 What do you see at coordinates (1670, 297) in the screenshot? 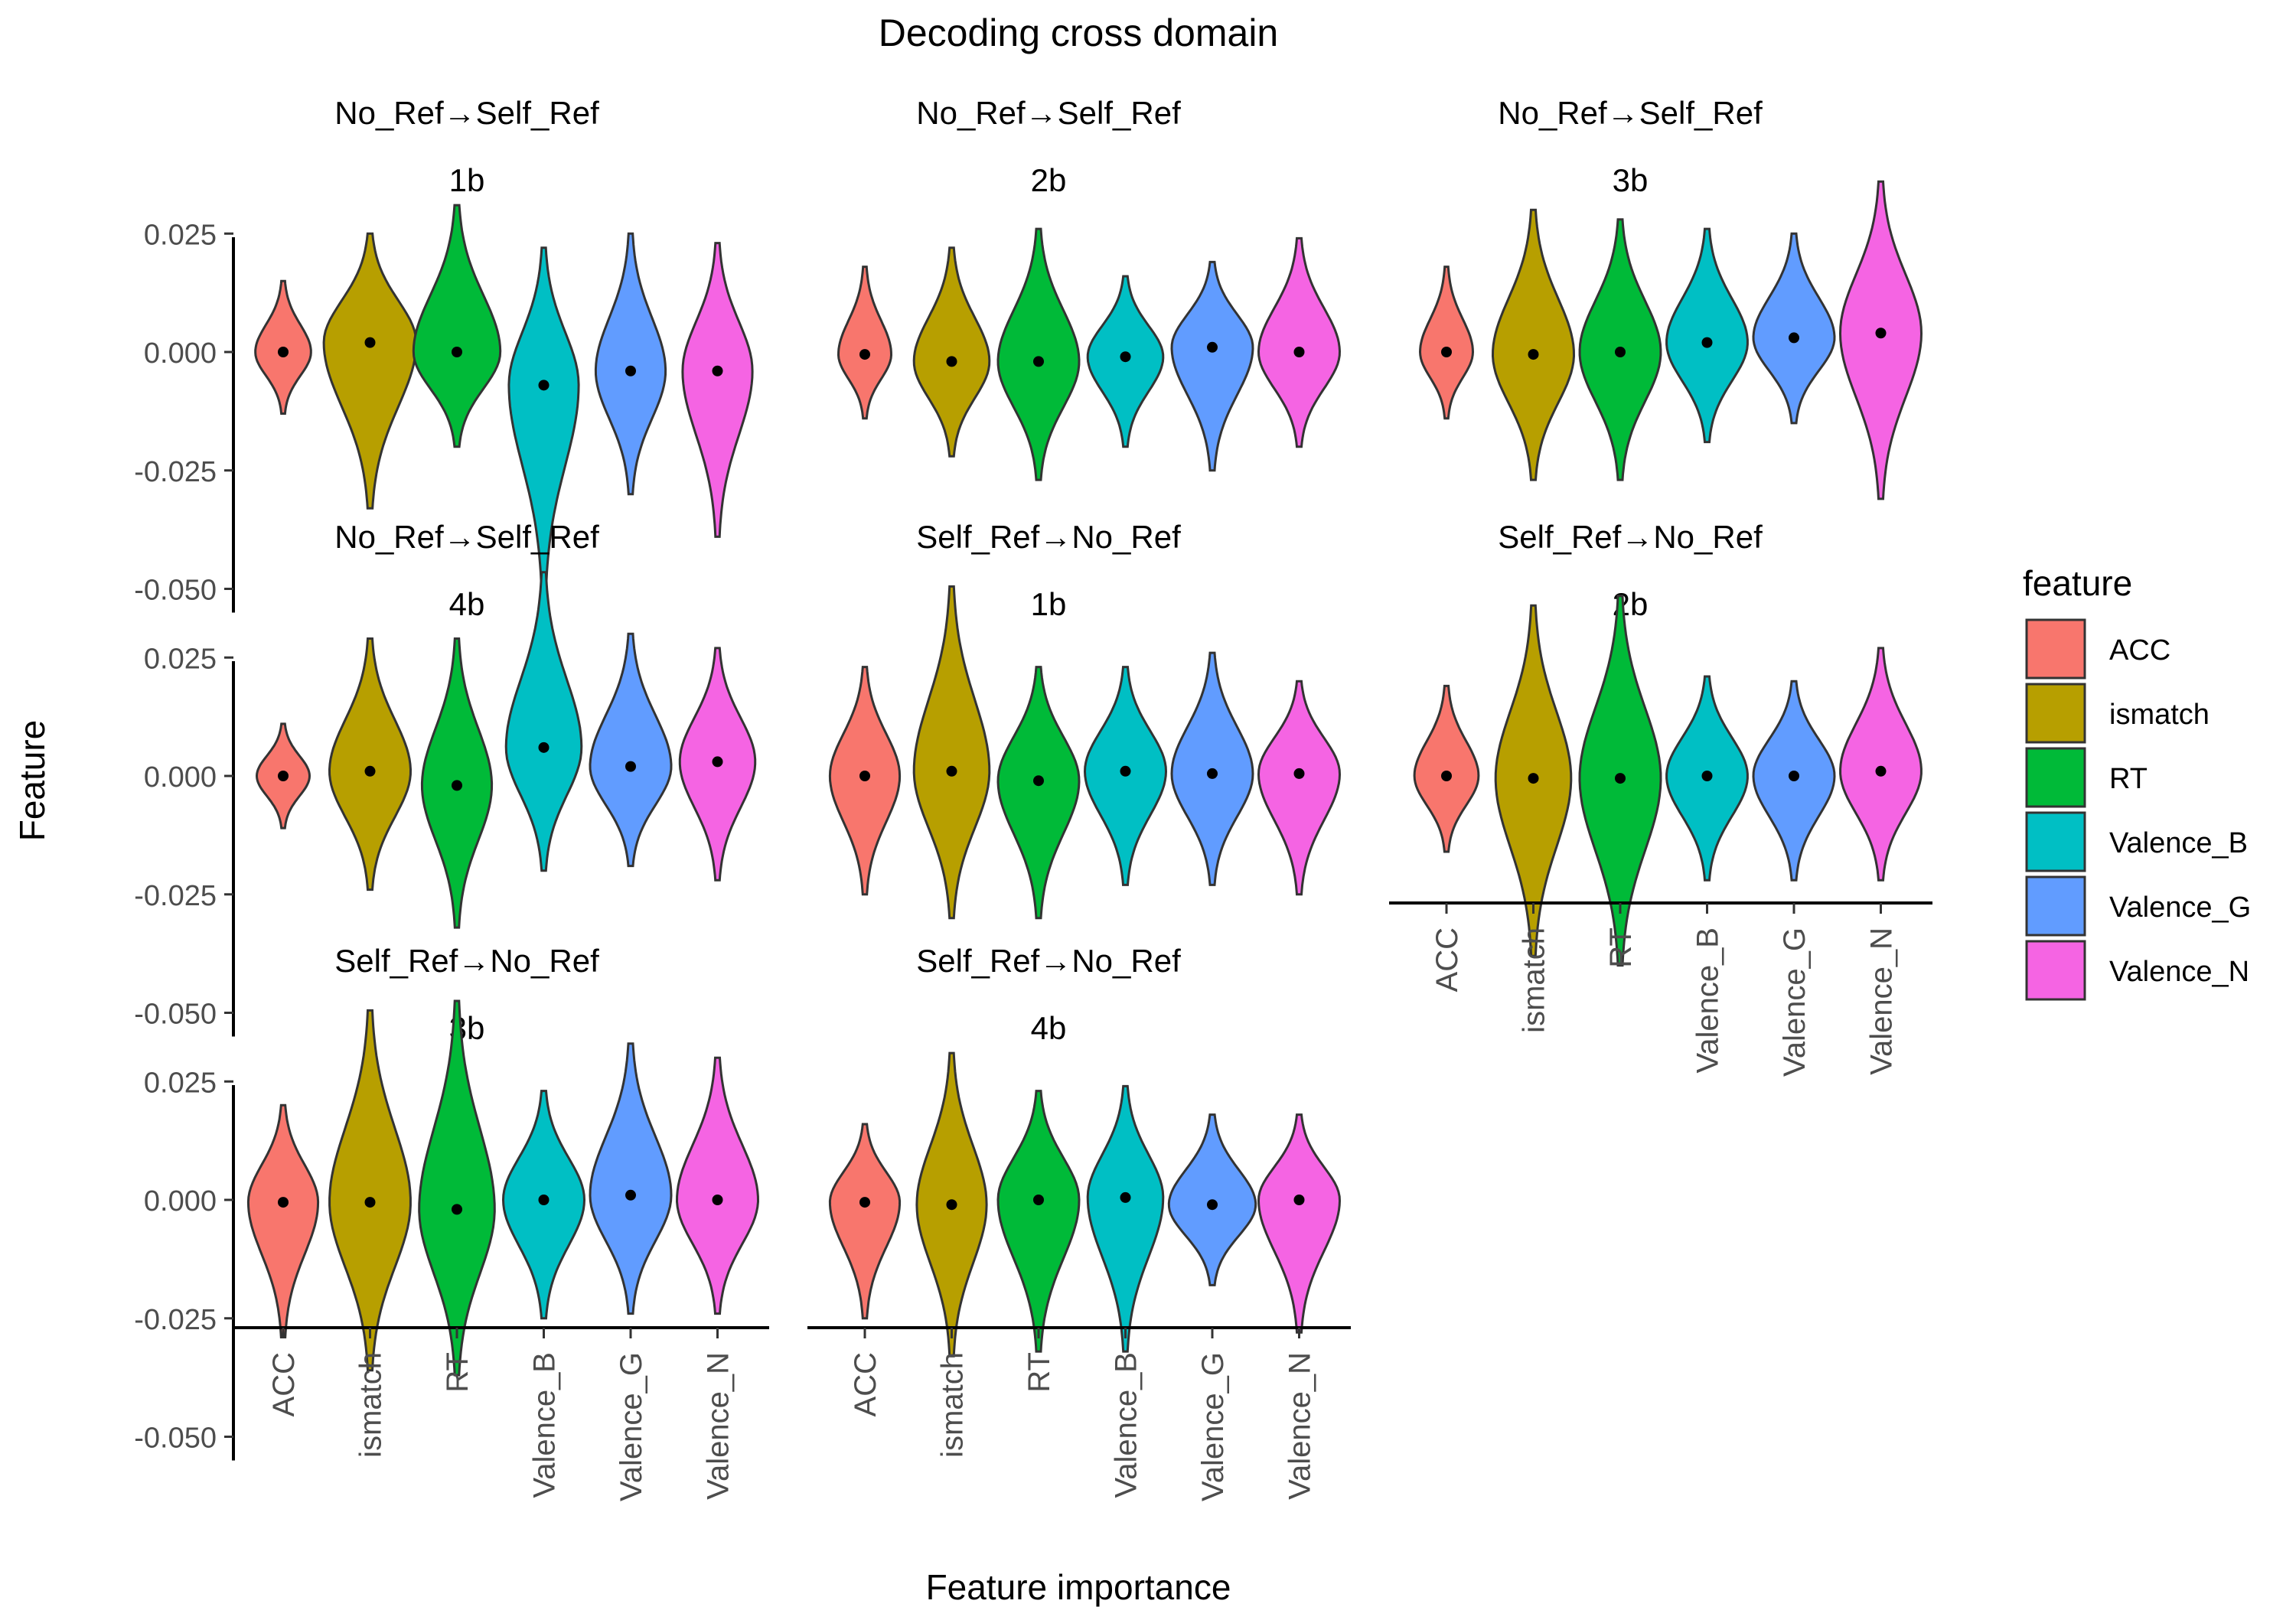
I see `panel-3: No_Ref→Self_Ref 3b` at bounding box center [1670, 297].